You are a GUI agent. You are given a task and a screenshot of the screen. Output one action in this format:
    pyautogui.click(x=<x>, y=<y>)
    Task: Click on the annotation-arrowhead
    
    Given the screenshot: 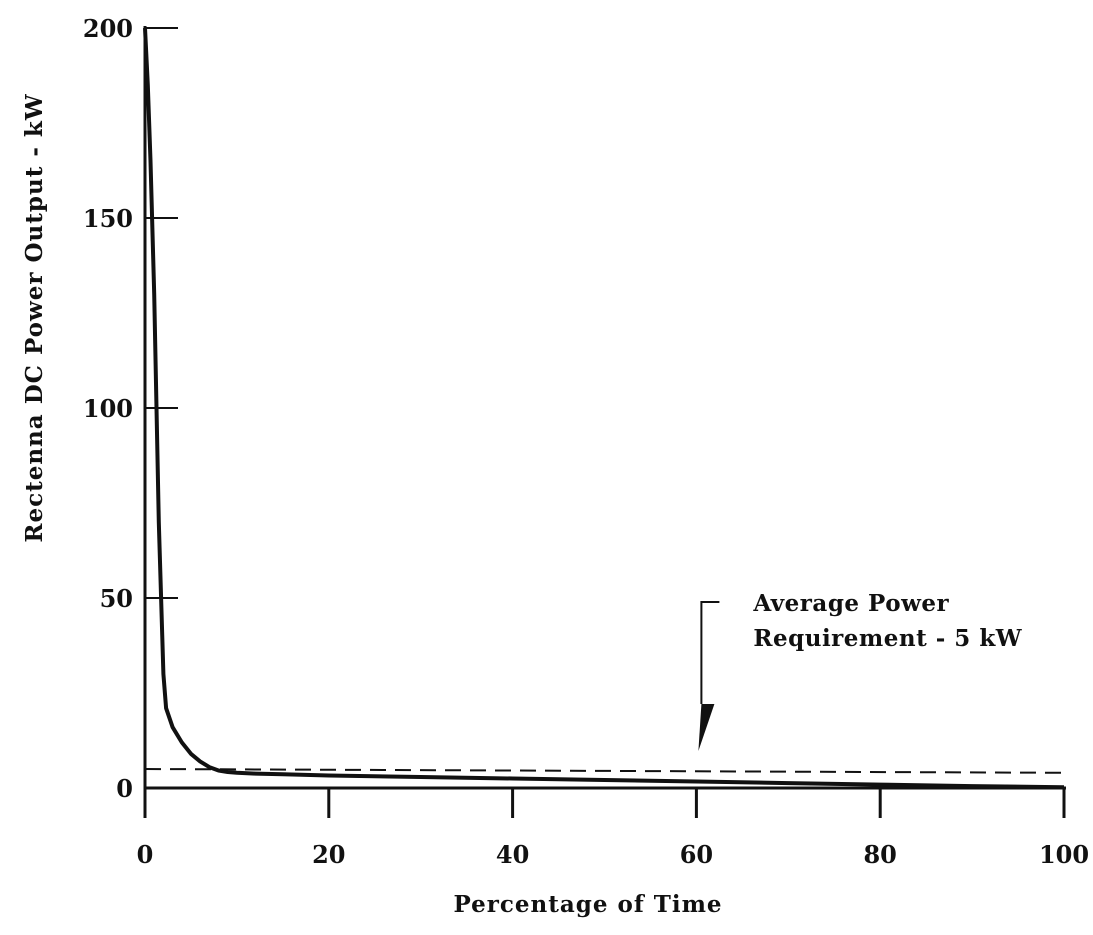 What is the action you would take?
    pyautogui.click(x=706, y=727)
    